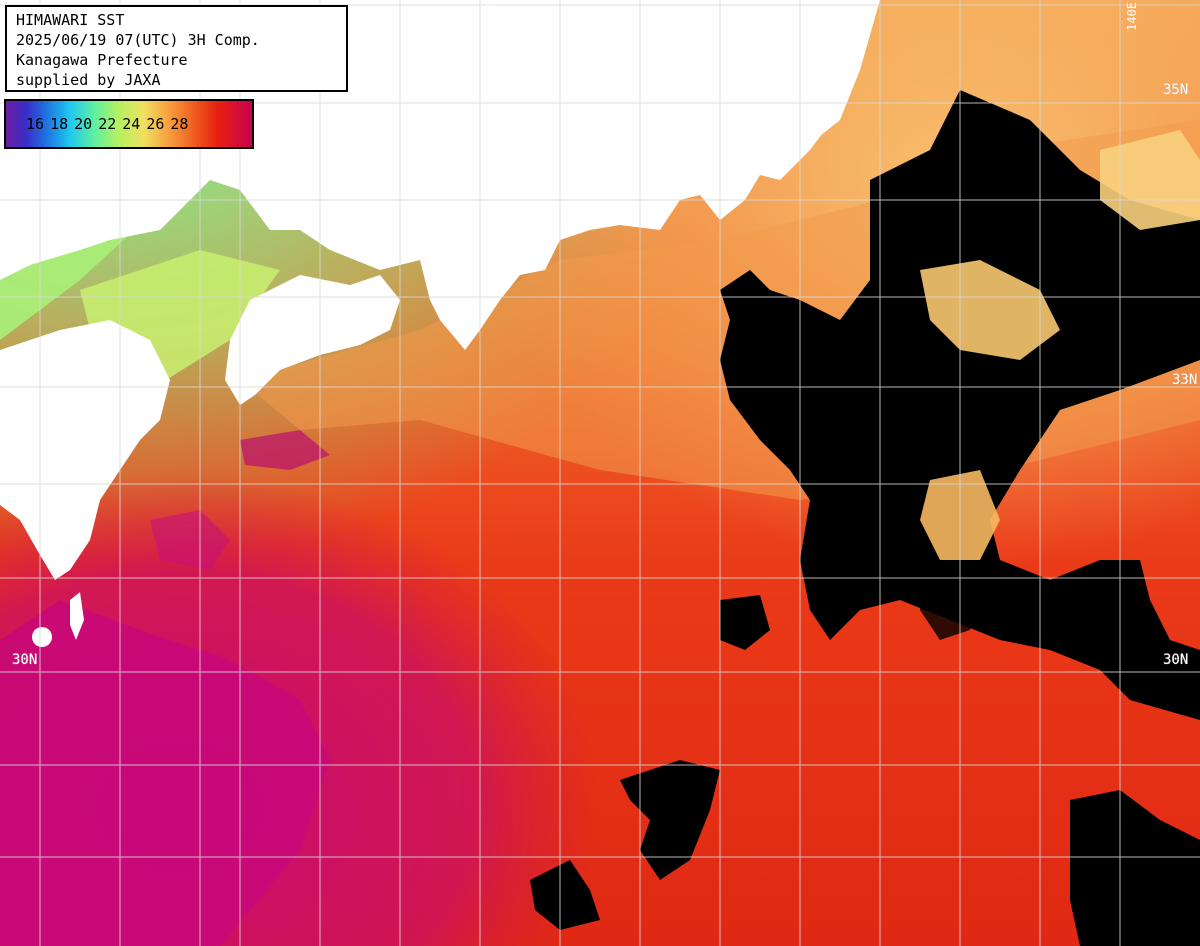 The image size is (1200, 946). Describe the element at coordinates (83, 124) in the screenshot. I see `legend-label-20: 20` at that location.